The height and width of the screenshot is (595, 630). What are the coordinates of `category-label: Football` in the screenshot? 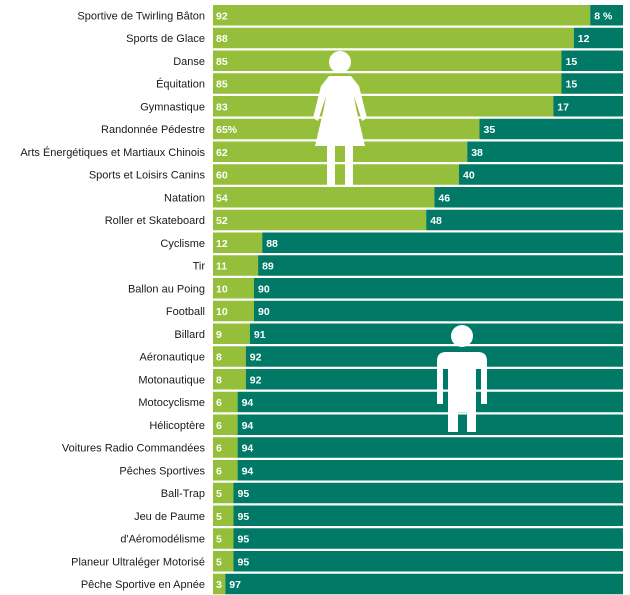 It's located at (185, 312).